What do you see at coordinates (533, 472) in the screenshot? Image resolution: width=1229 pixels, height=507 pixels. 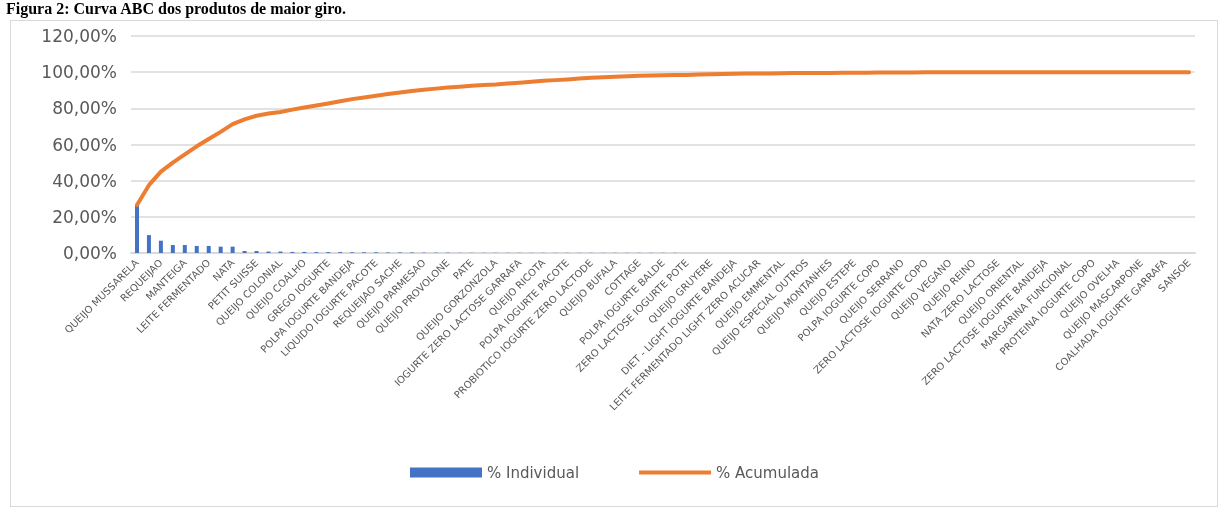 I see `legend-label: % Individual` at bounding box center [533, 472].